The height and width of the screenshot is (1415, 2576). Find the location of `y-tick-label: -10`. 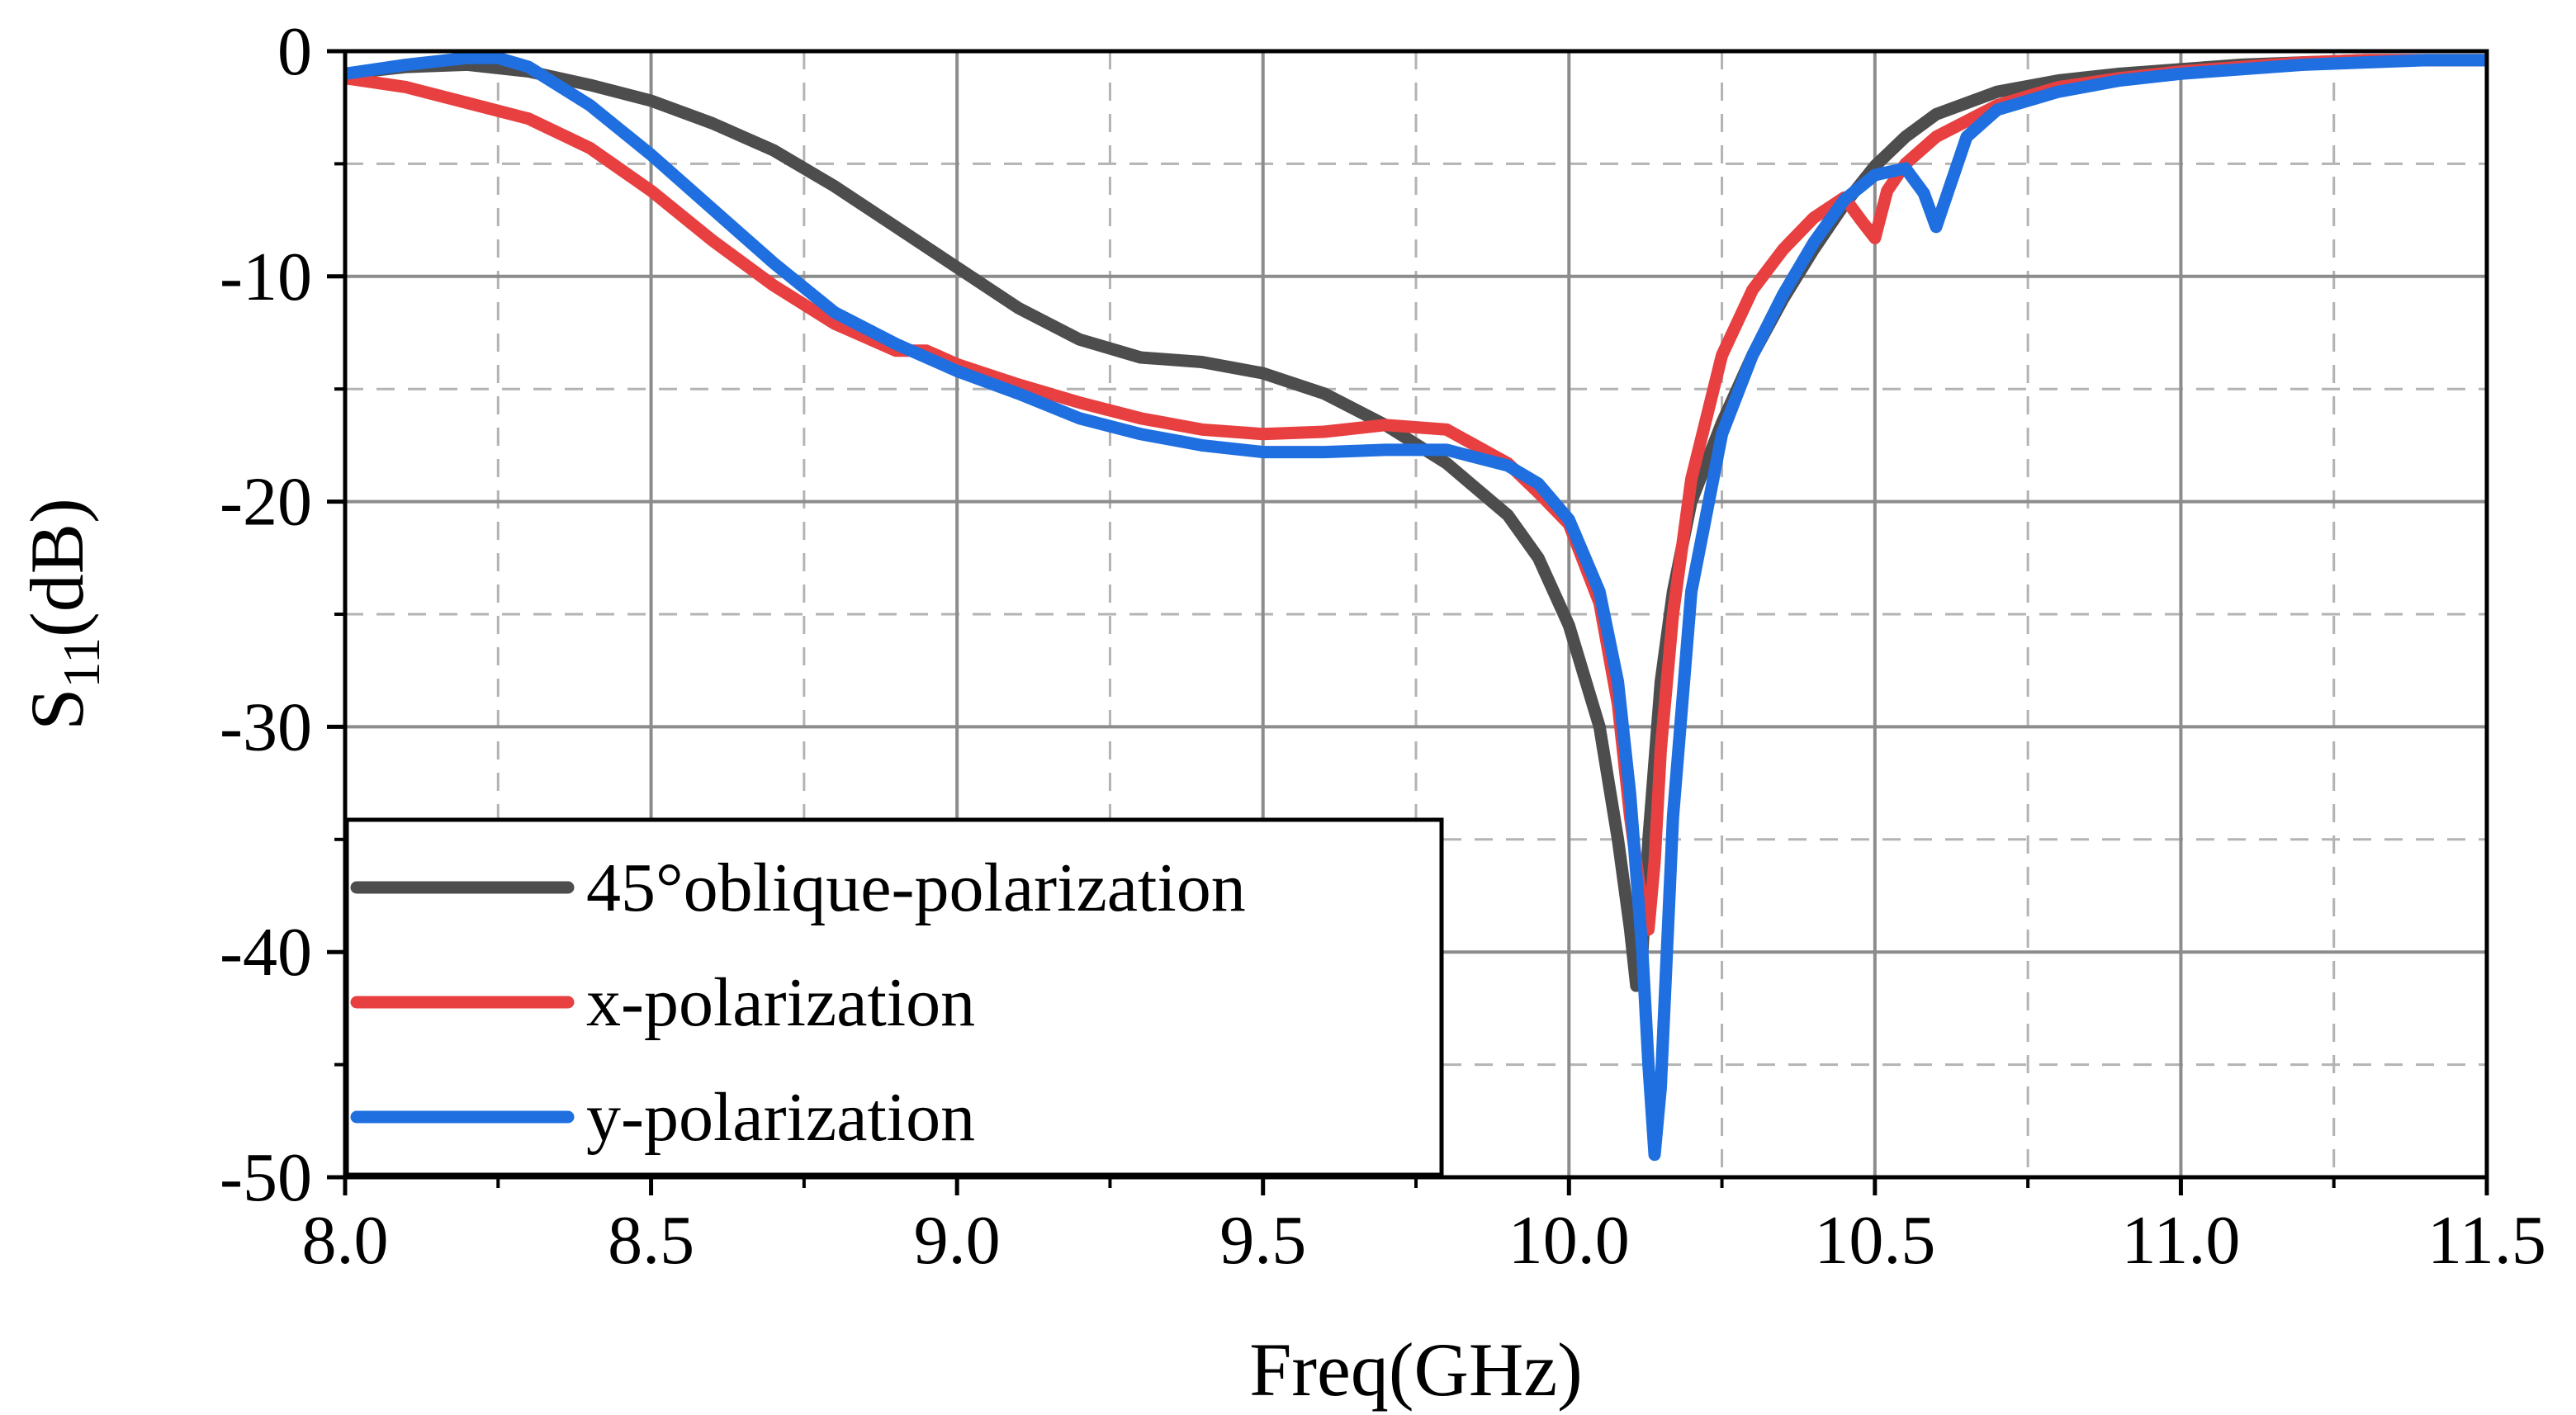

y-tick-label: -10 is located at coordinates (266, 277).